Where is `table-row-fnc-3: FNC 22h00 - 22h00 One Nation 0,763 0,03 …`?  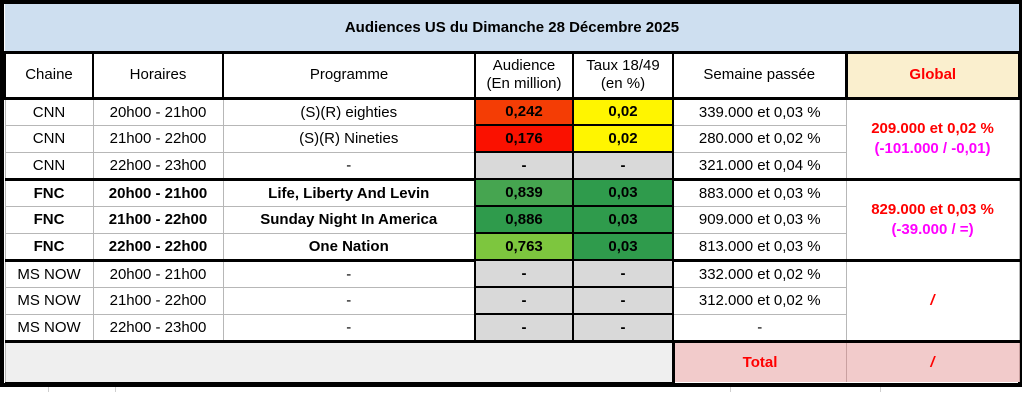 table-row-fnc-3: FNC 22h00 - 22h00 One Nation 0,763 0,03 … is located at coordinates (511, 246).